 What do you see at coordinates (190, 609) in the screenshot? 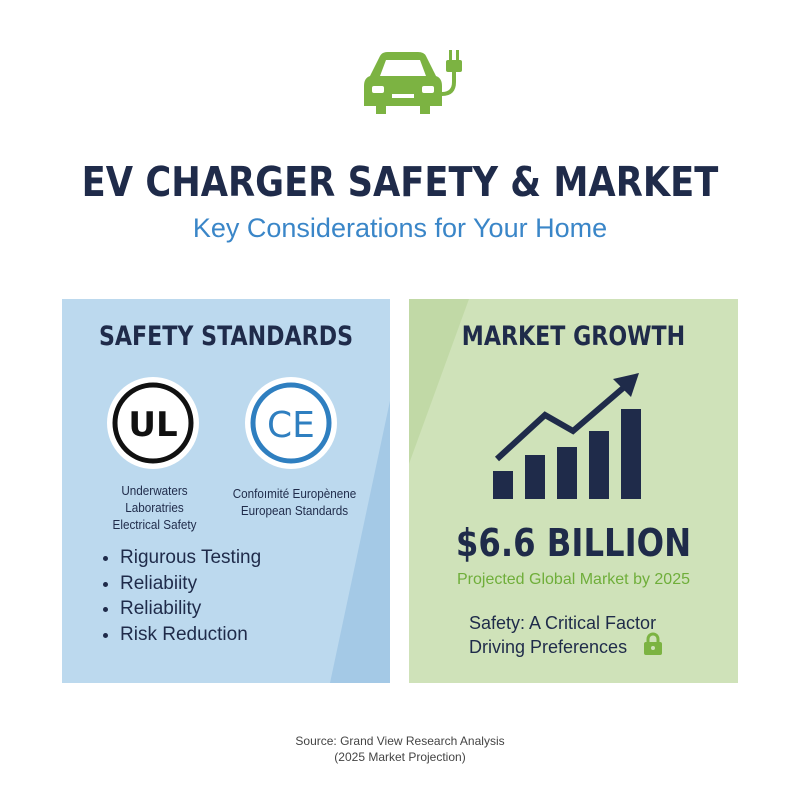
I see `list-item: Reliability` at bounding box center [190, 609].